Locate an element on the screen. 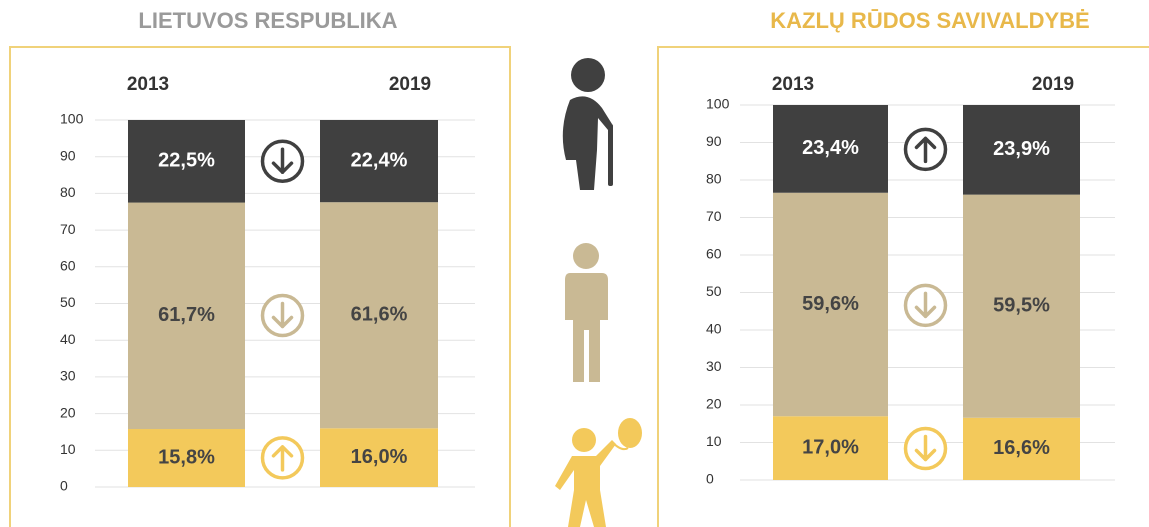  value-label: 17,0% is located at coordinates (830, 447).